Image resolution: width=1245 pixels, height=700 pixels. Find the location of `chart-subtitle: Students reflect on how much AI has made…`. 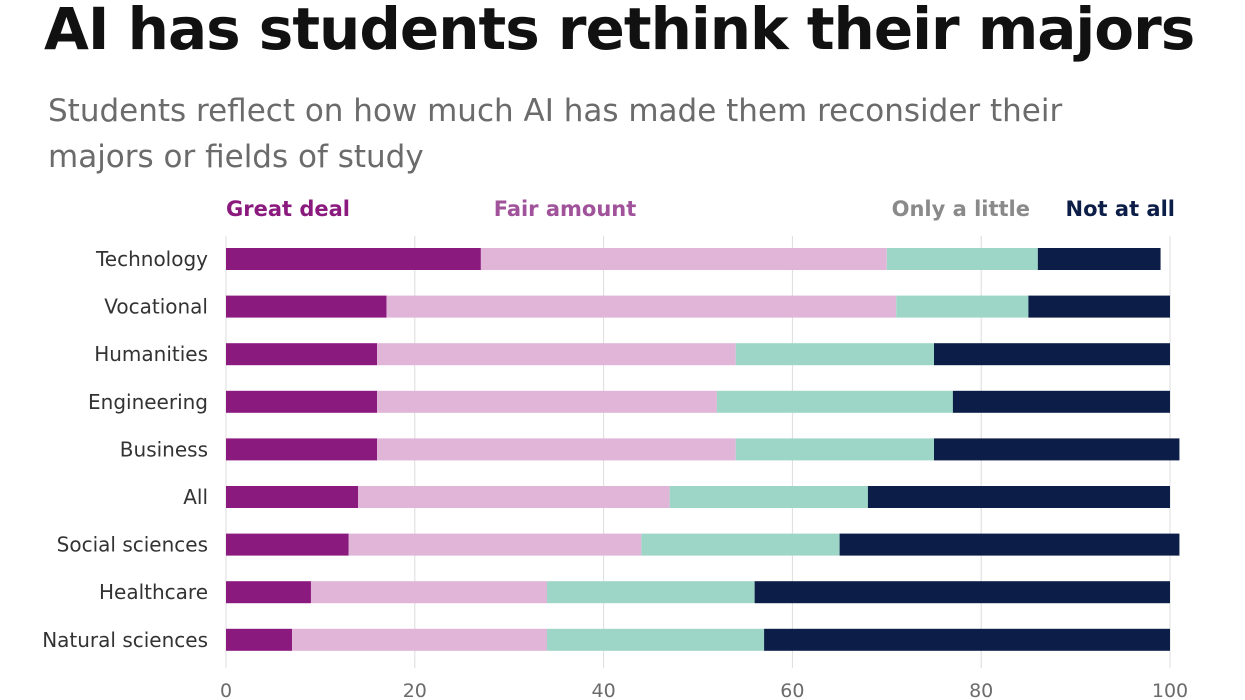

chart-subtitle: Students reflect on how much AI has made… is located at coordinates (555, 134).